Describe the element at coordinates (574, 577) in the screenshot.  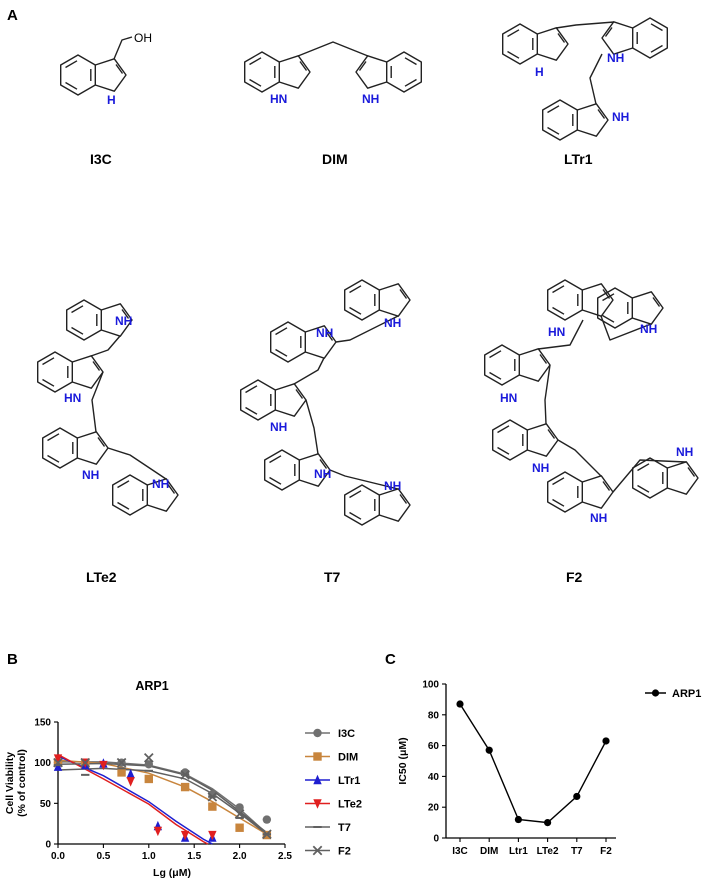
I see `molecule-label-f2: F2` at that location.